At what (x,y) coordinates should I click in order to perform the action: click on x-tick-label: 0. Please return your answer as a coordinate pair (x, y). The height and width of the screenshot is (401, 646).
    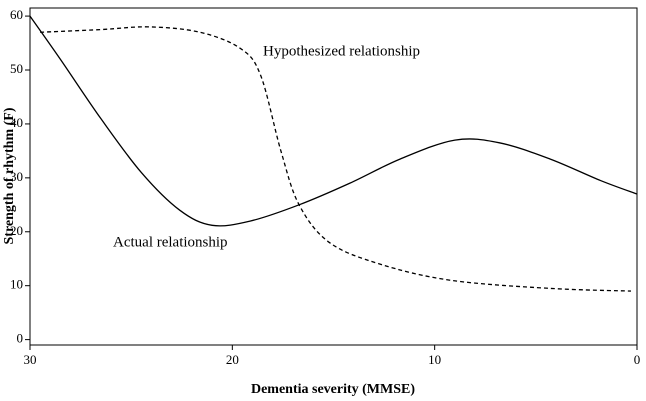
    Looking at the image, I should click on (637, 359).